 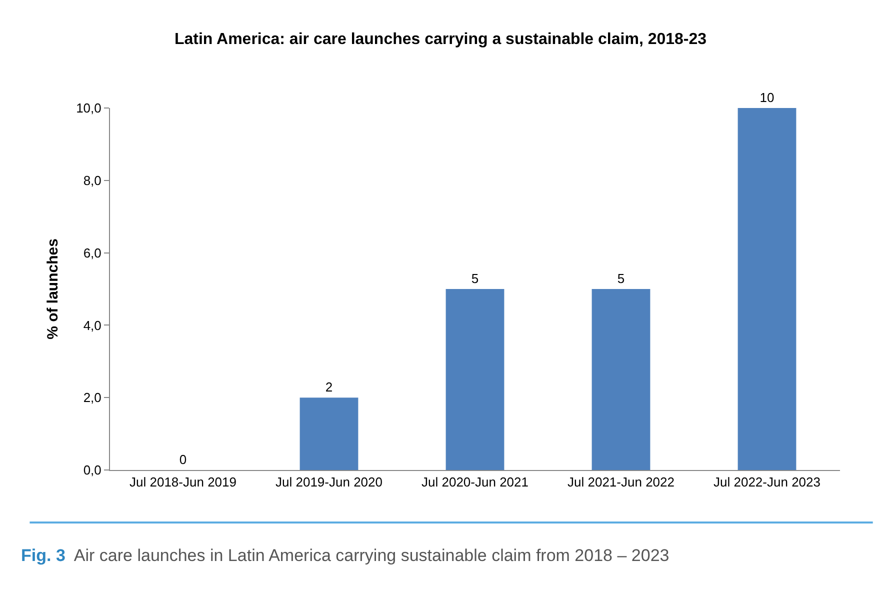 What do you see at coordinates (329, 482) in the screenshot?
I see `x-tick-label: Jul 2019-Jun 2020` at bounding box center [329, 482].